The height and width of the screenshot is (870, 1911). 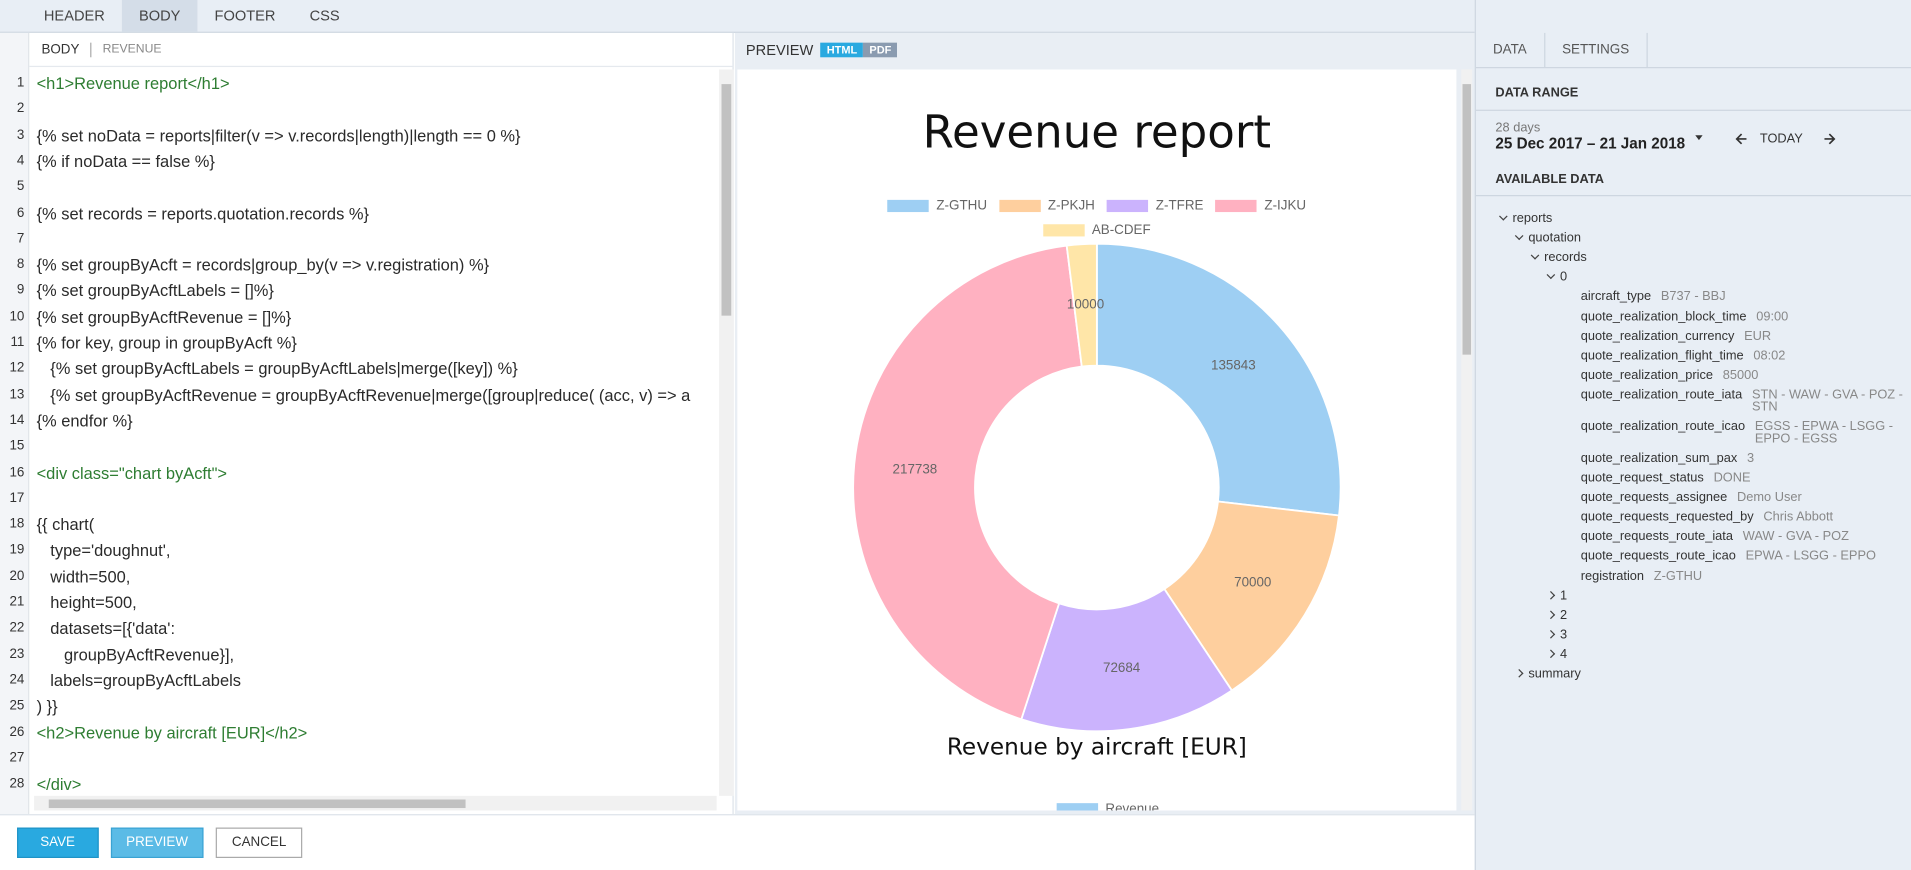 I want to click on line-number: 15, so click(x=17, y=446).